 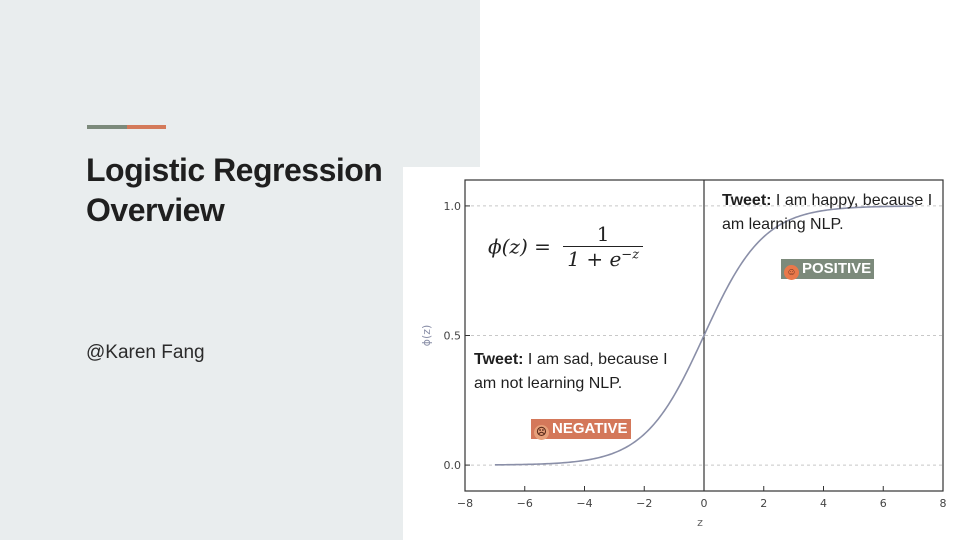 I want to click on y-tick-label-0: 0.0, so click(x=453, y=465).